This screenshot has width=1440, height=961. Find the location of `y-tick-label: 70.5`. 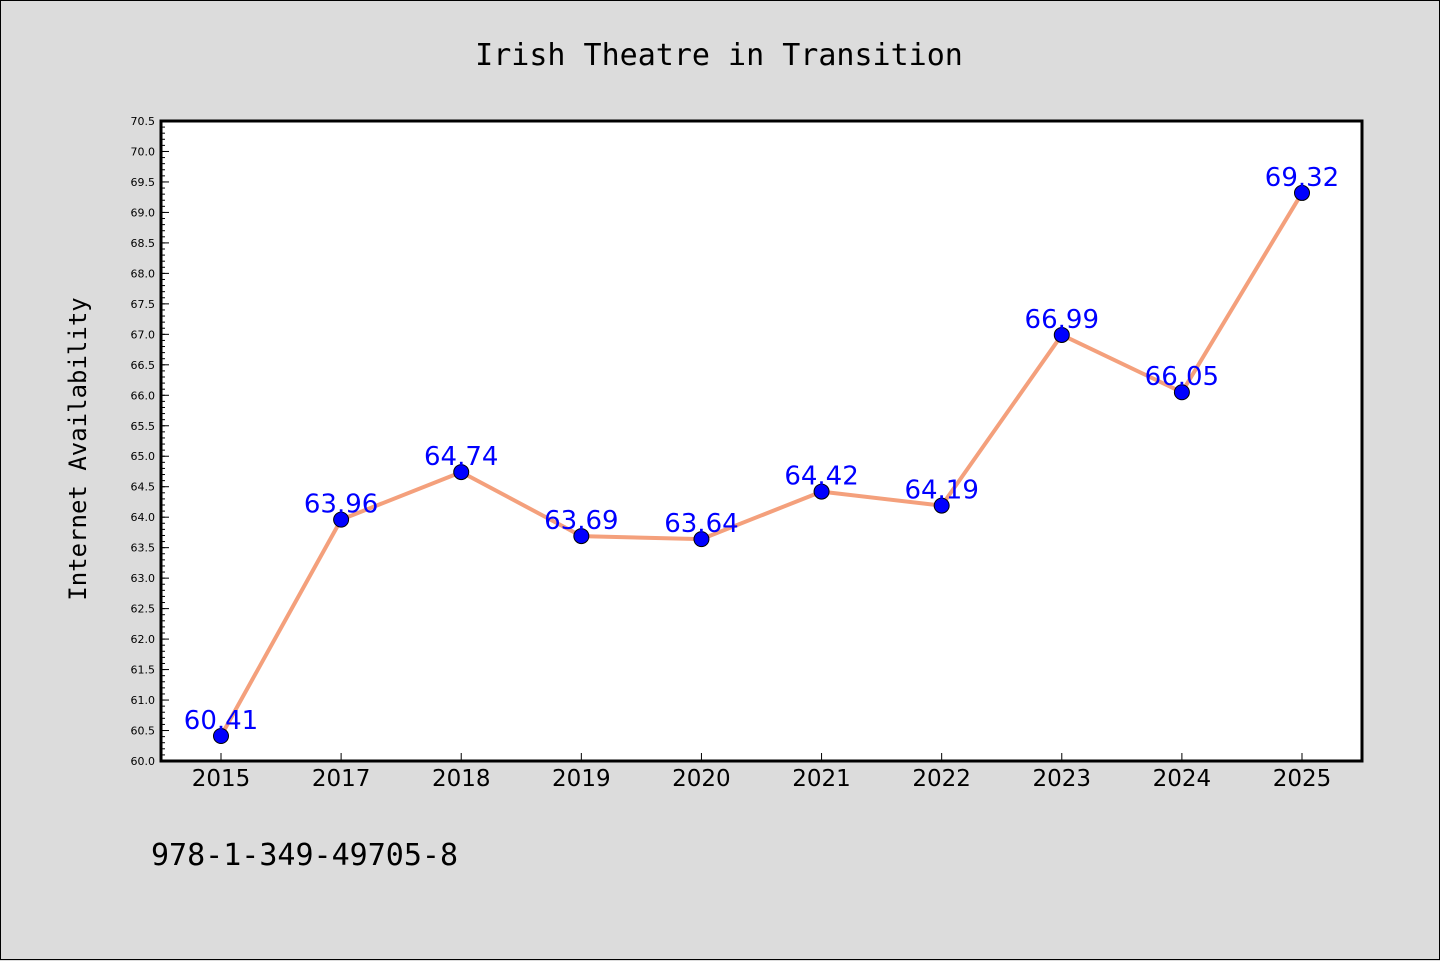

y-tick-label: 70.5 is located at coordinates (143, 121).